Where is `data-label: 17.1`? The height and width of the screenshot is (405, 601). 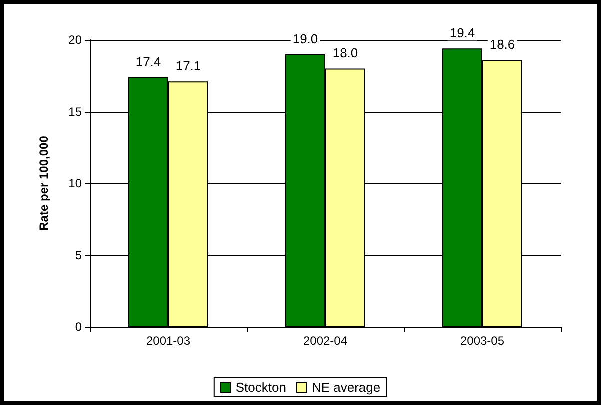 data-label: 17.1 is located at coordinates (189, 66).